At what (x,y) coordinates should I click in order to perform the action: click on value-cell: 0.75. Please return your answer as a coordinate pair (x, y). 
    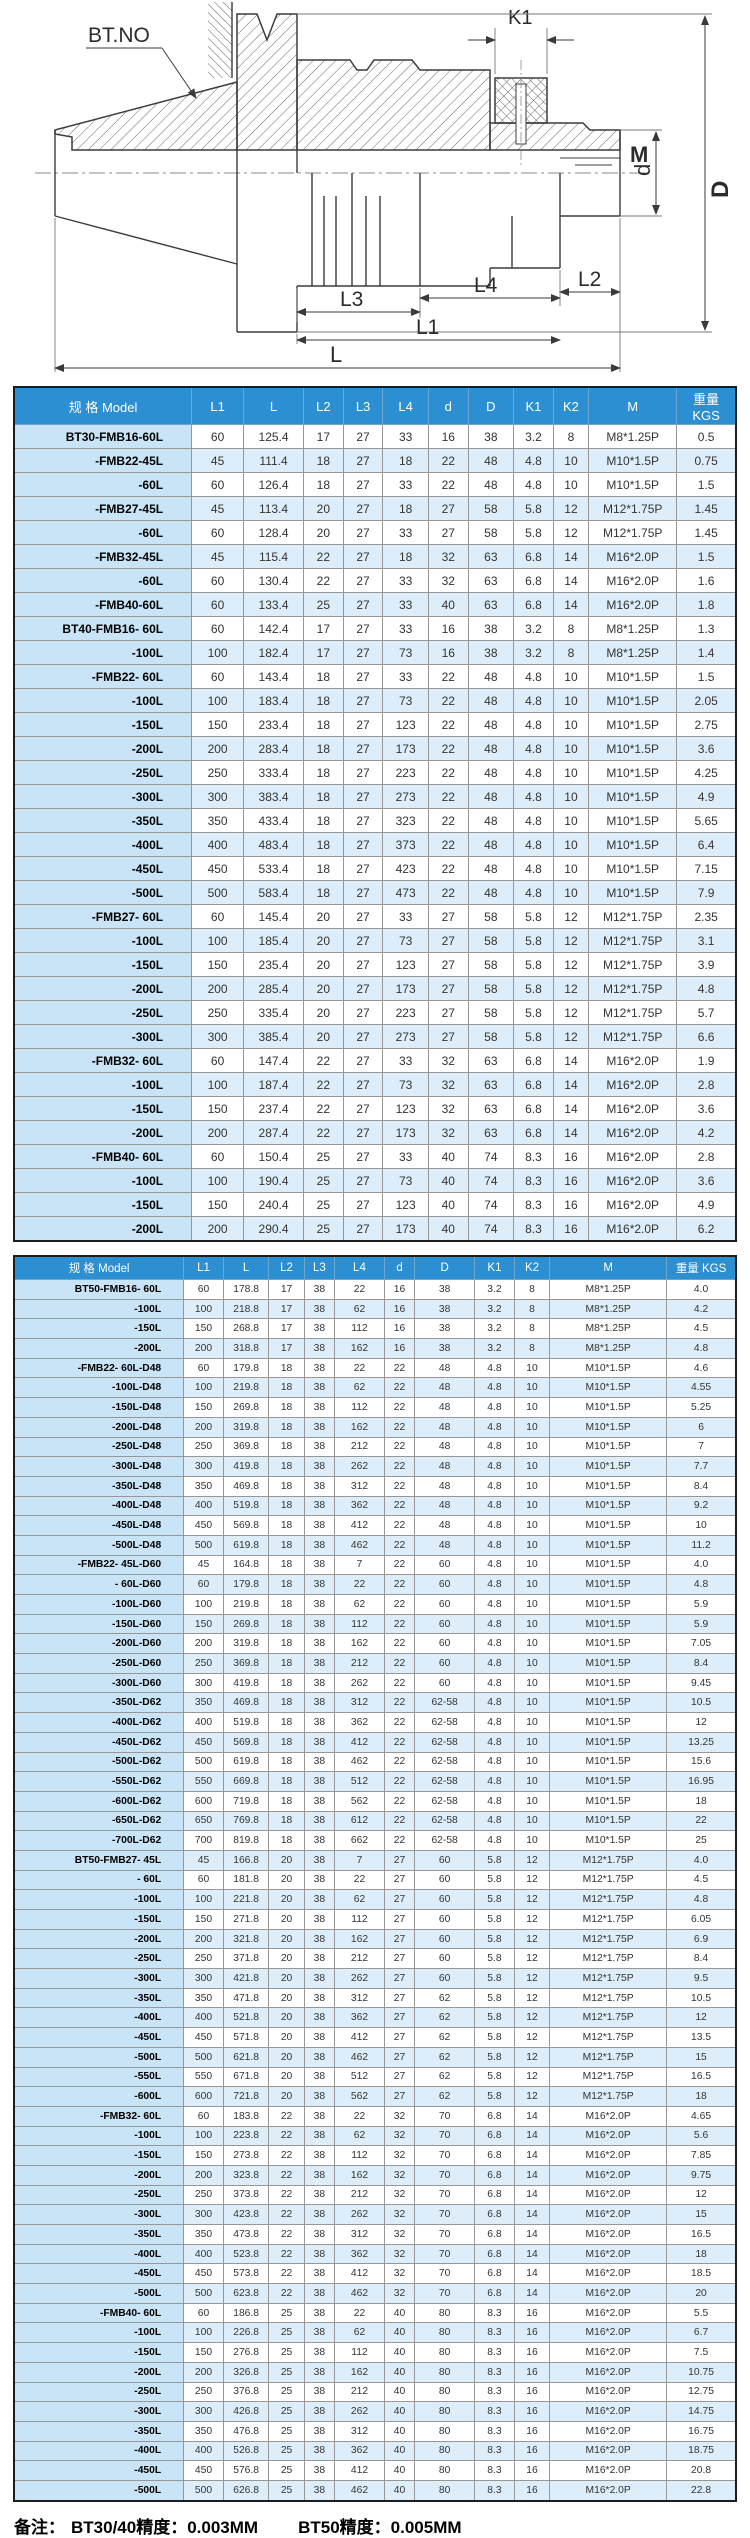
    Looking at the image, I should click on (706, 460).